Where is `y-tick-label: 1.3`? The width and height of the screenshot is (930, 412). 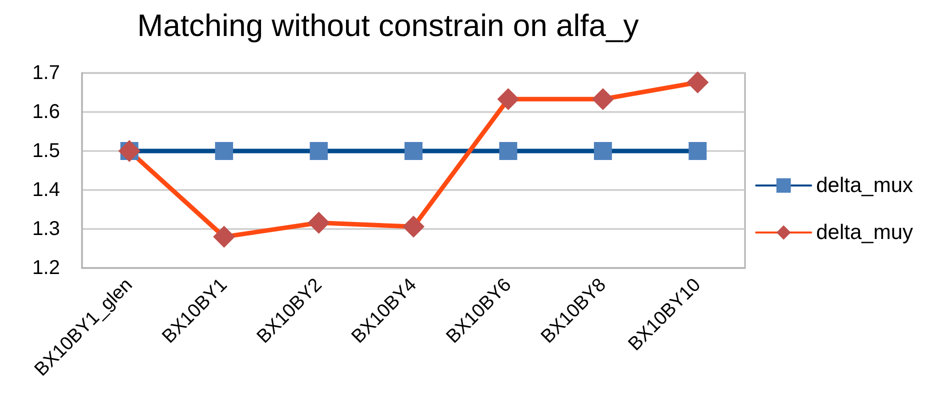
y-tick-label: 1.3 is located at coordinates (46, 229).